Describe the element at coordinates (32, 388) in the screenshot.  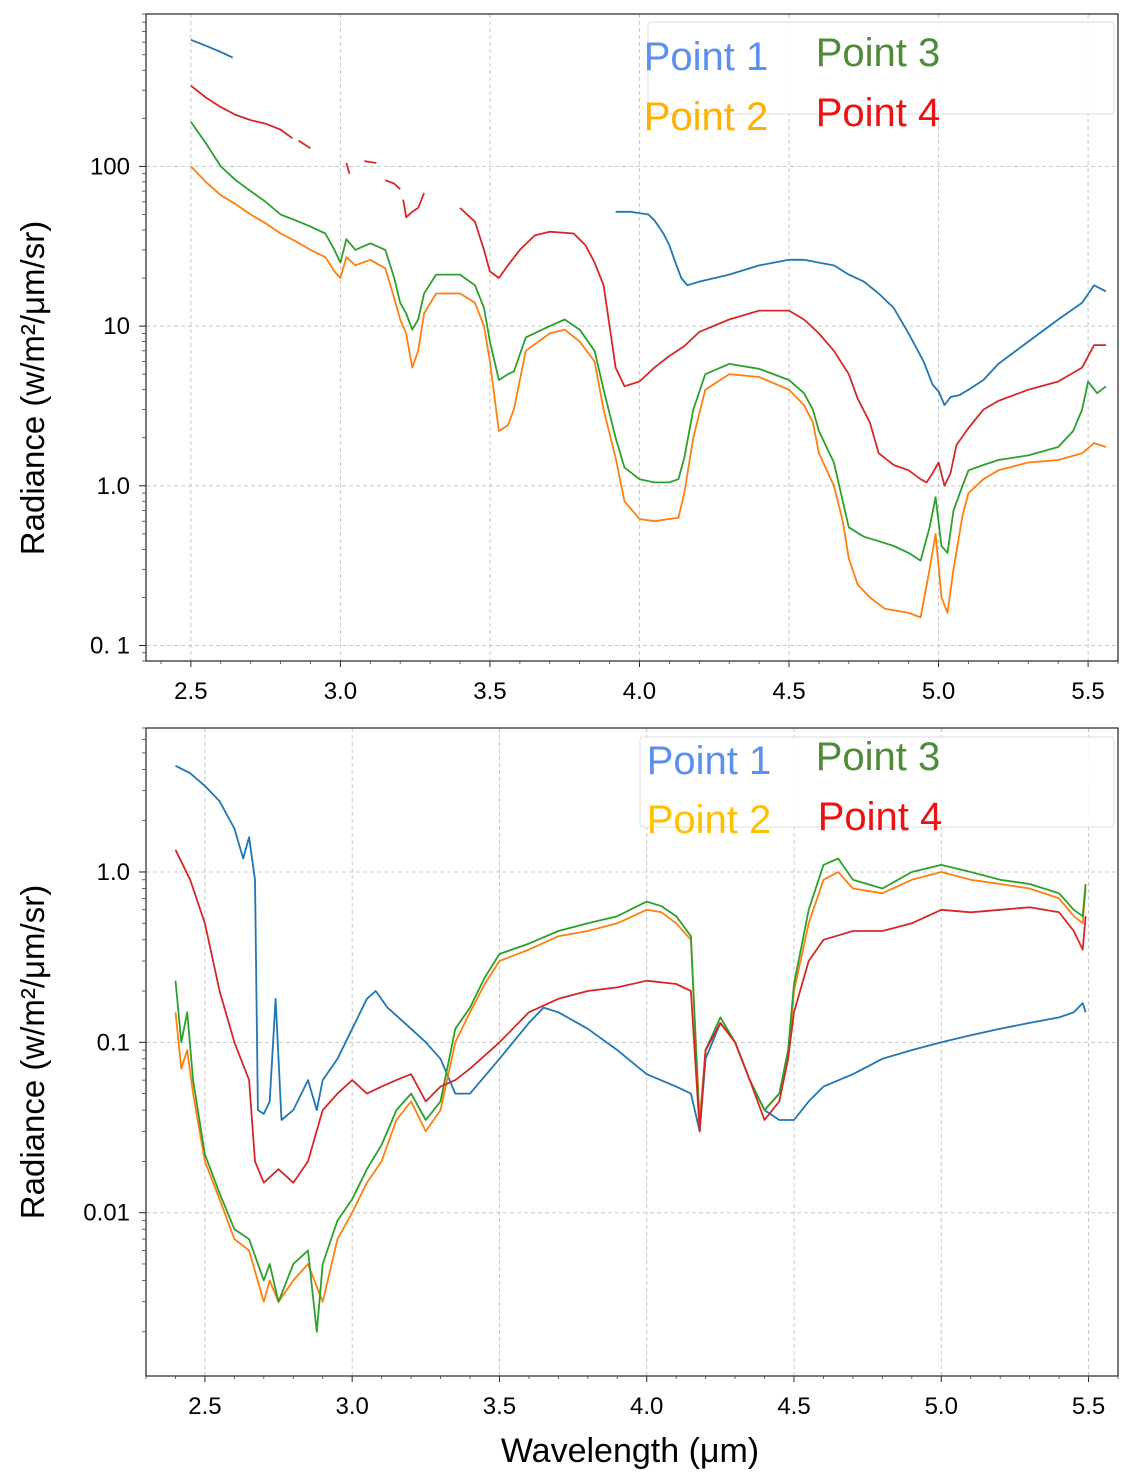
I see `top-ylabel: Radiance (w/m²/μm/sr)` at that location.